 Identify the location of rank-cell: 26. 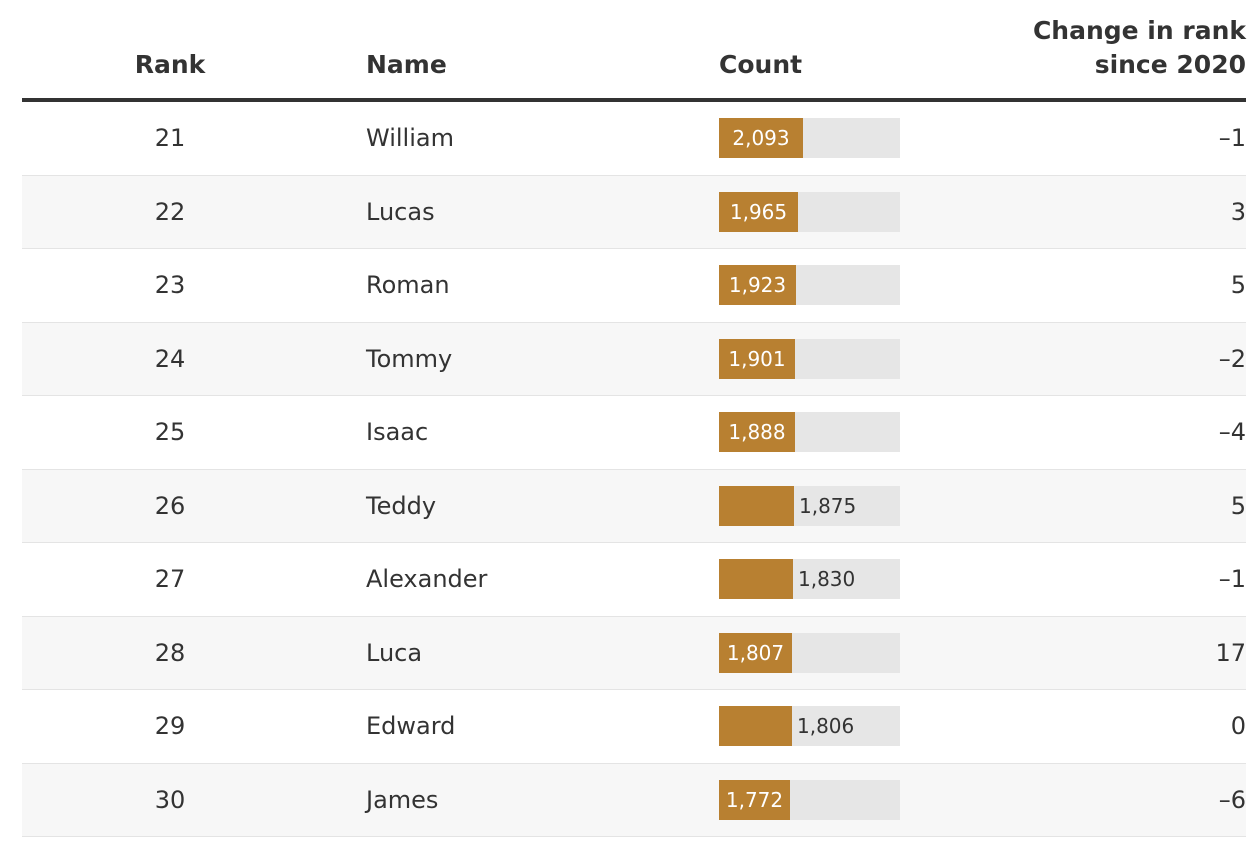
(170, 505).